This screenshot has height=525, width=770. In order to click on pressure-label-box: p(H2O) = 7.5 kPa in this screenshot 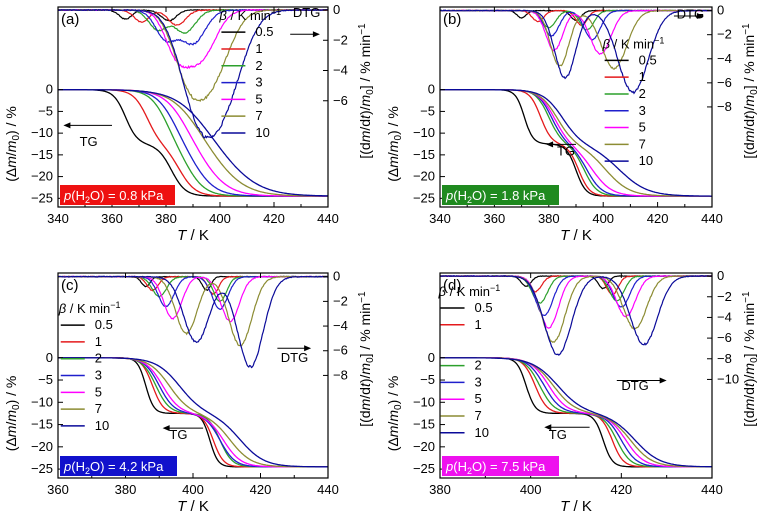, I will do `click(500, 466)`.